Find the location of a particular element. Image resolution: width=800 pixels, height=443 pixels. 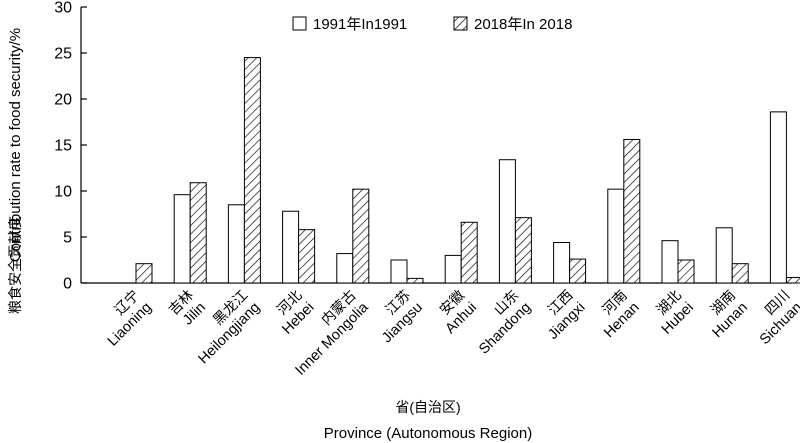

y-tick-label: 5 is located at coordinates (67, 238).